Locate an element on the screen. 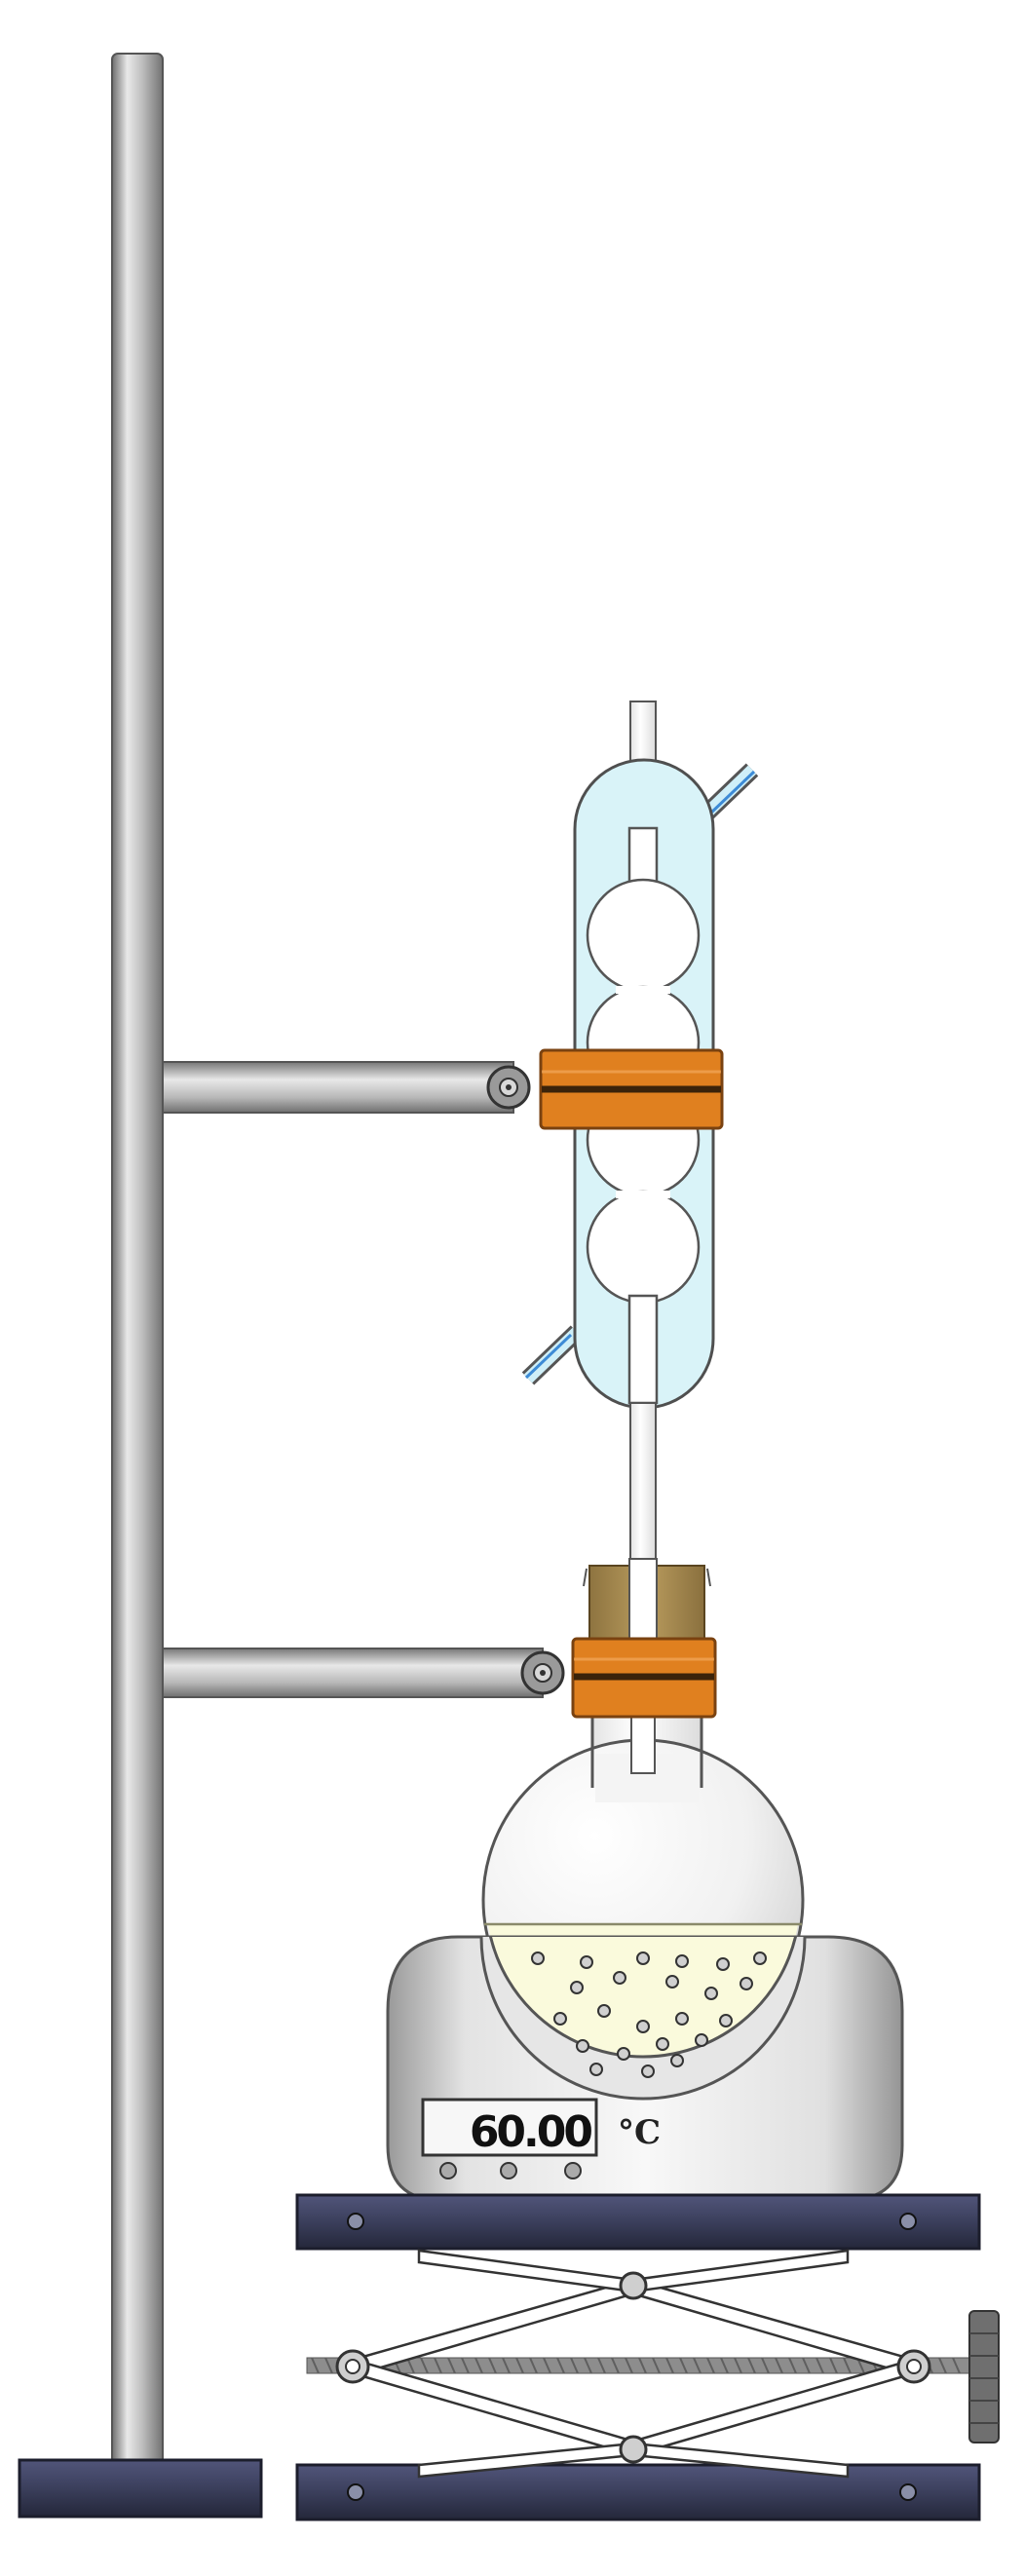 The width and height of the screenshot is (1024, 2576). boiling-bubbles-lower is located at coordinates (649, 2015).